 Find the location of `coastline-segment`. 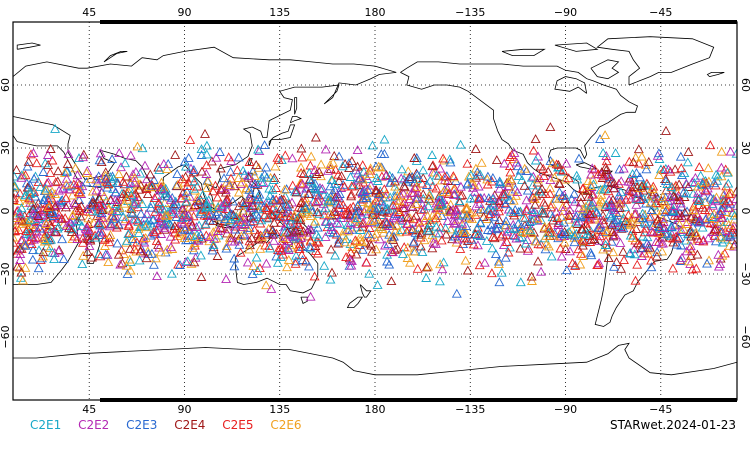

coastline-segment is located at coordinates (655, 61).